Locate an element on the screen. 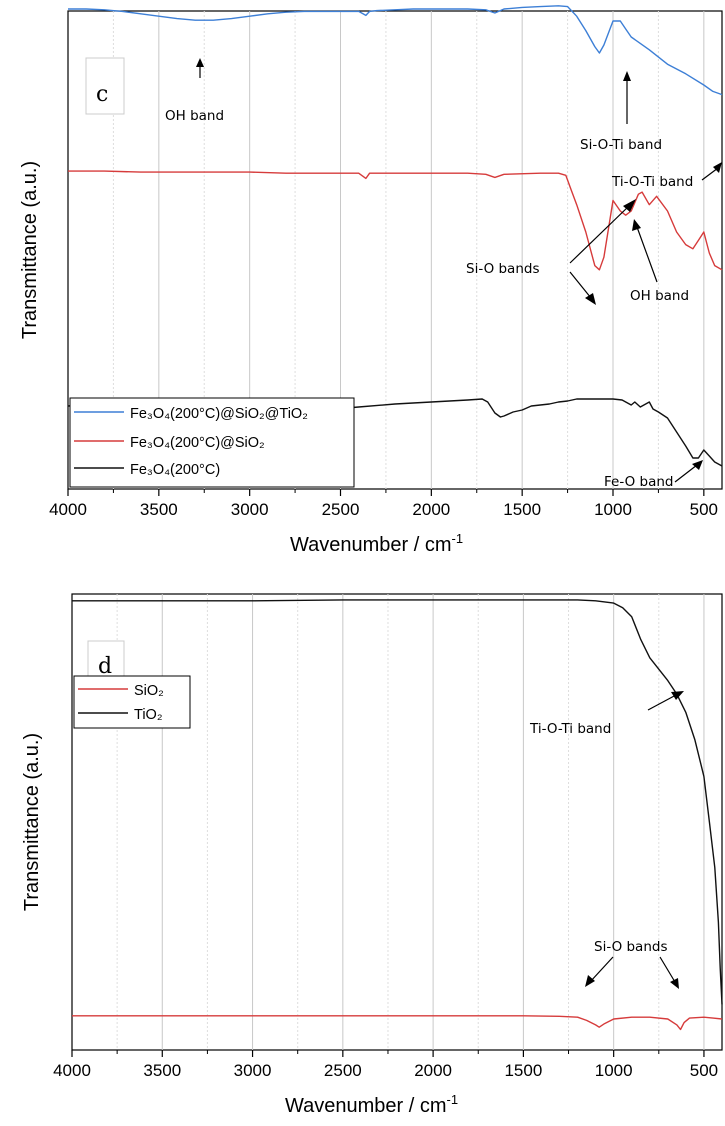 The width and height of the screenshot is (725, 1126). panel-d-label: d is located at coordinates (105, 666).